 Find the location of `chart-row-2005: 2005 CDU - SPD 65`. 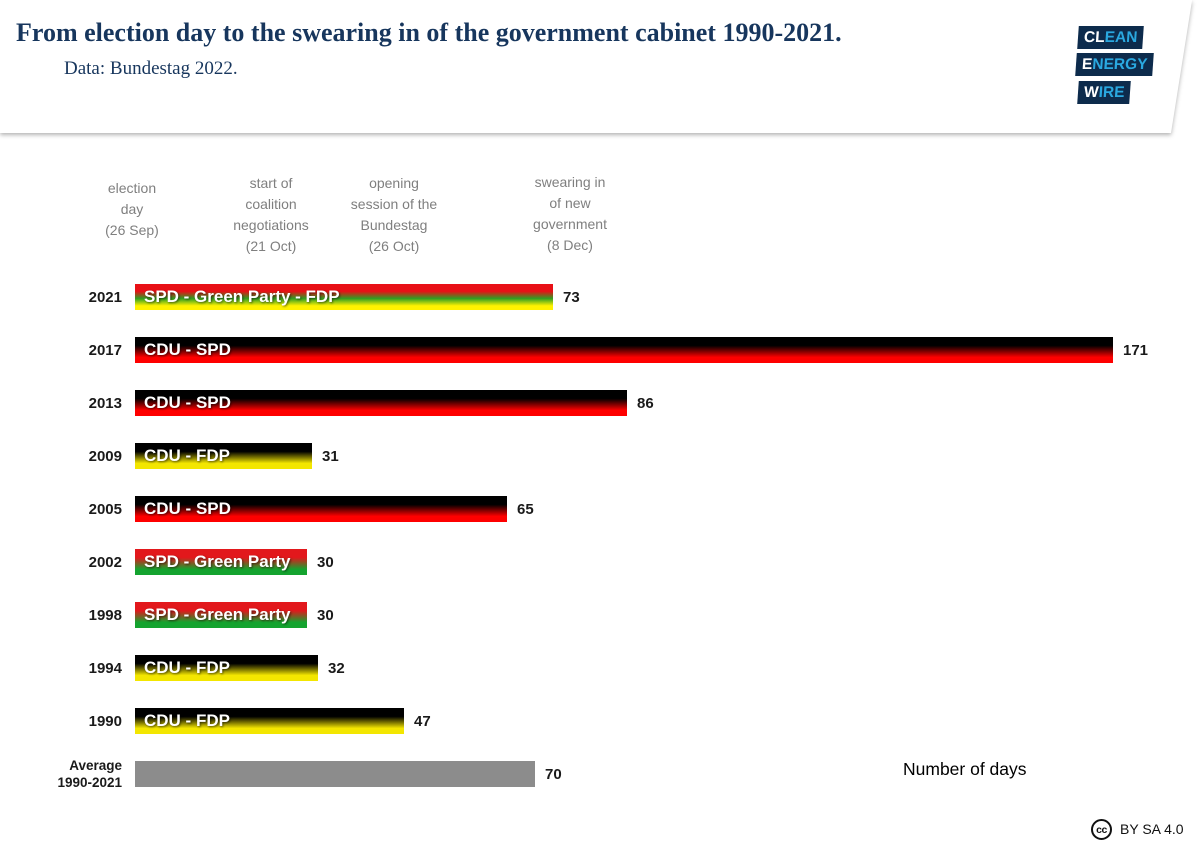

chart-row-2005: 2005 CDU - SPD 65 is located at coordinates (267, 509).